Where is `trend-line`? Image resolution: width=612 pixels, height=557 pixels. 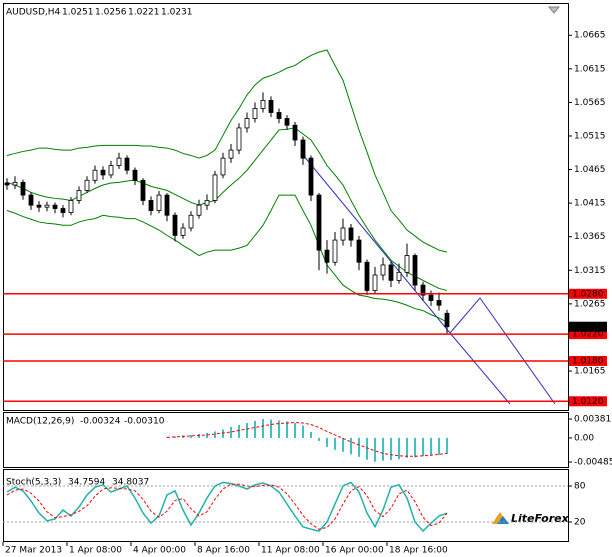 trend-line is located at coordinates (376, 244).